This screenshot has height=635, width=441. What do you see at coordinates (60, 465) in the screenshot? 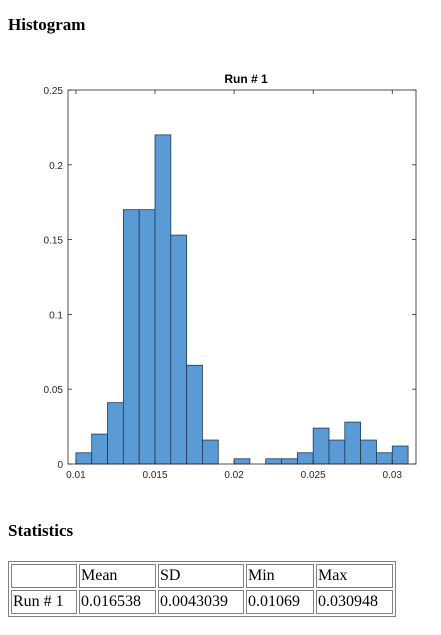
I see `y-tick-label: 0` at bounding box center [60, 465].